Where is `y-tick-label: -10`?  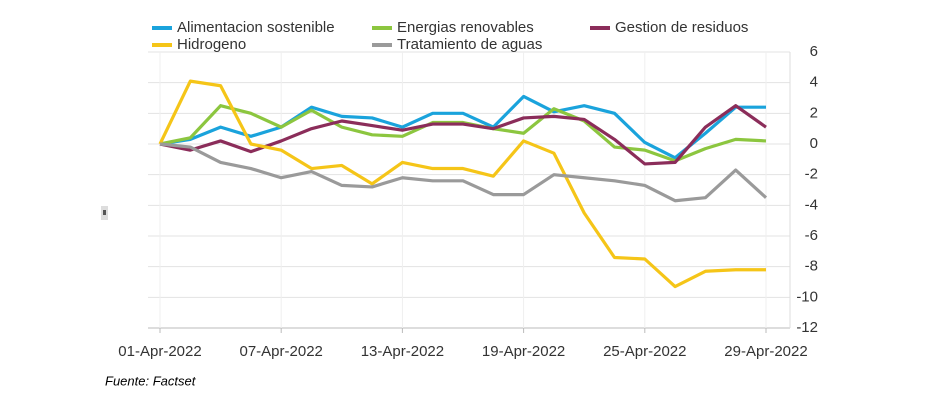
y-tick-label: -10 is located at coordinates (807, 296).